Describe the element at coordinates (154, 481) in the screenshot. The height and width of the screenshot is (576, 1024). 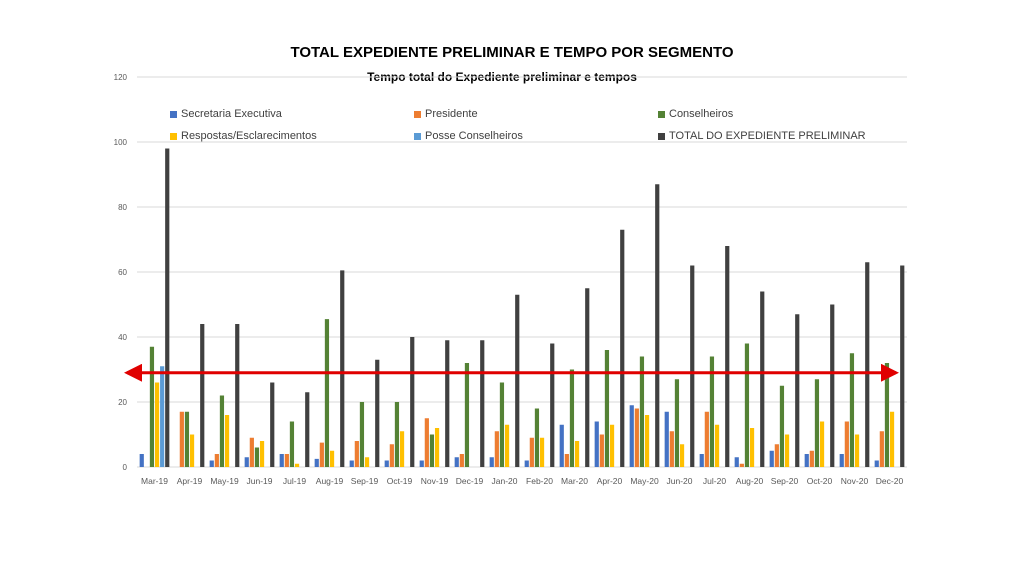
I see `x-tick-label: Mar-19` at that location.